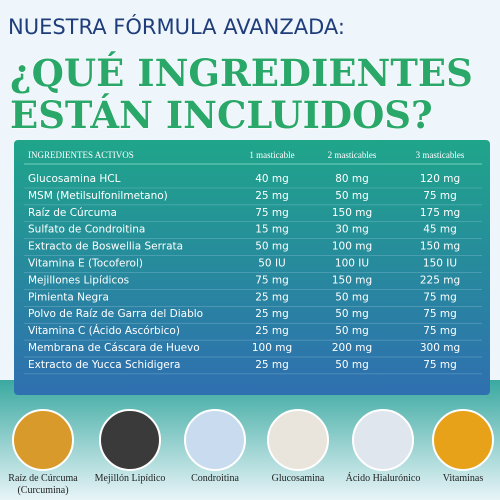 Image resolution: width=500 pixels, height=500 pixels. Describe the element at coordinates (72, 213) in the screenshot. I see `cell: Raíz de Cúrcuma` at that location.